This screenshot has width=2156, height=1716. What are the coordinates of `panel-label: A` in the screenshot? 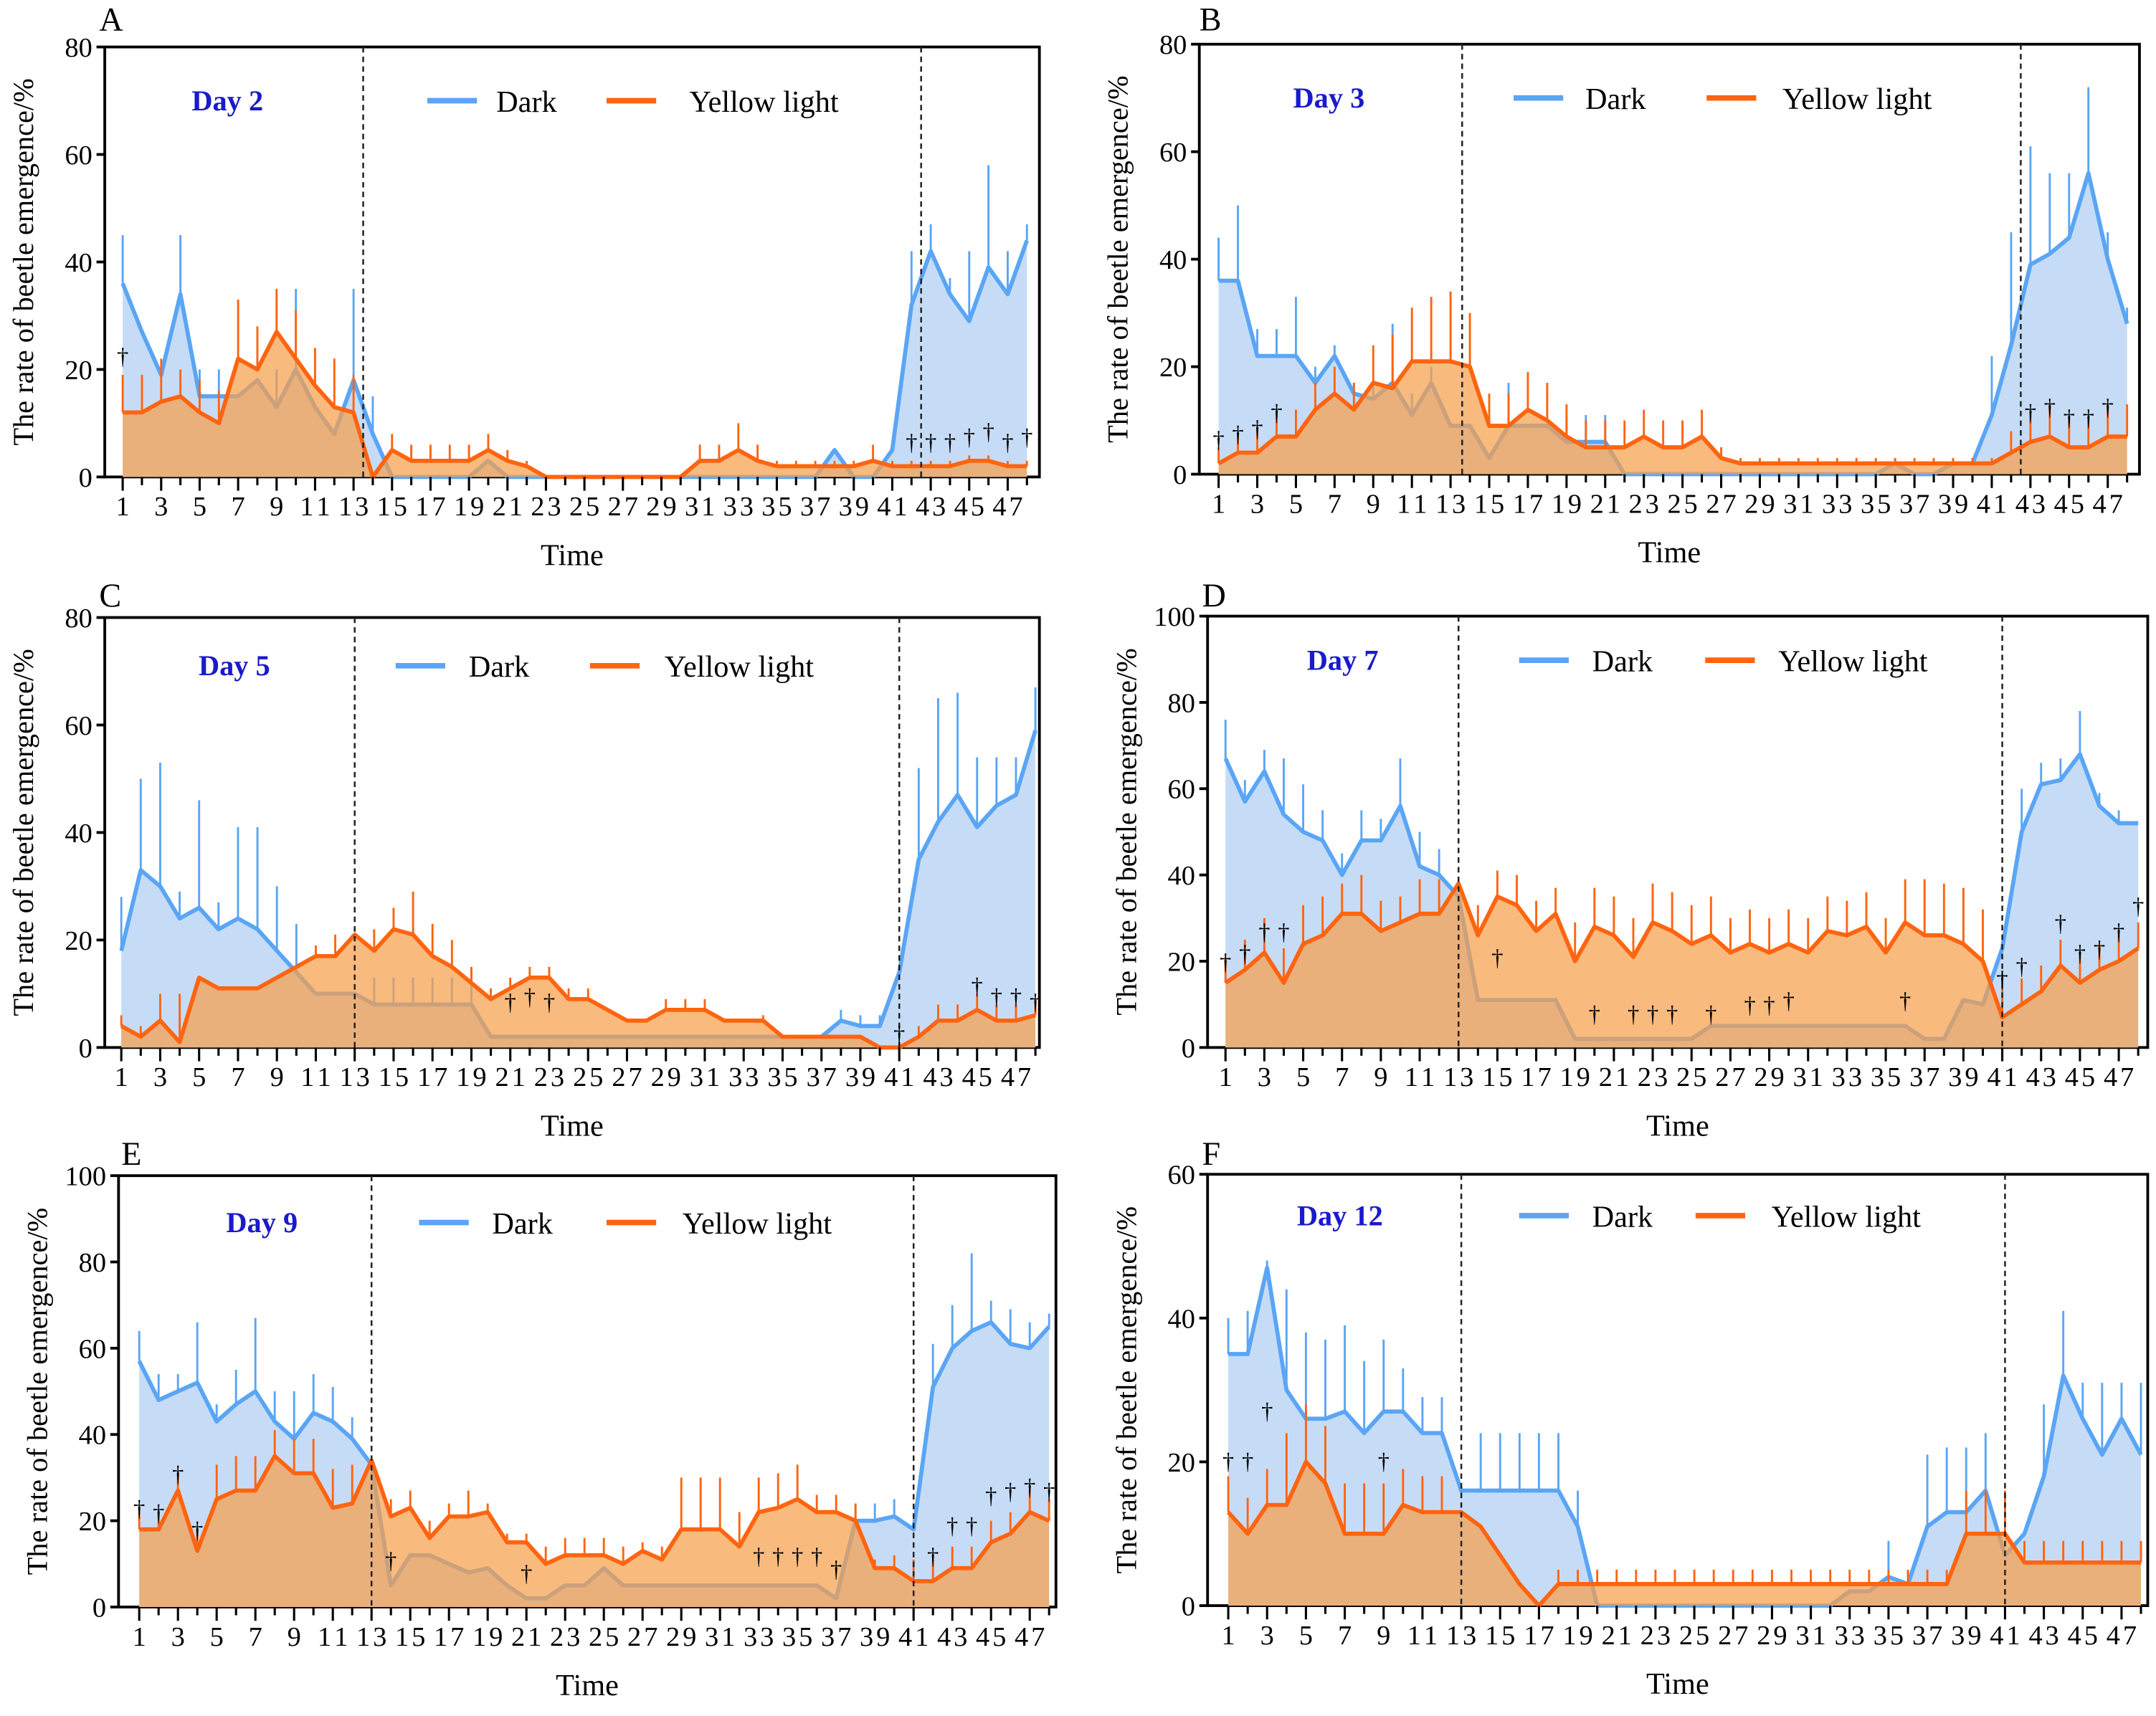 It's located at (111, 19).